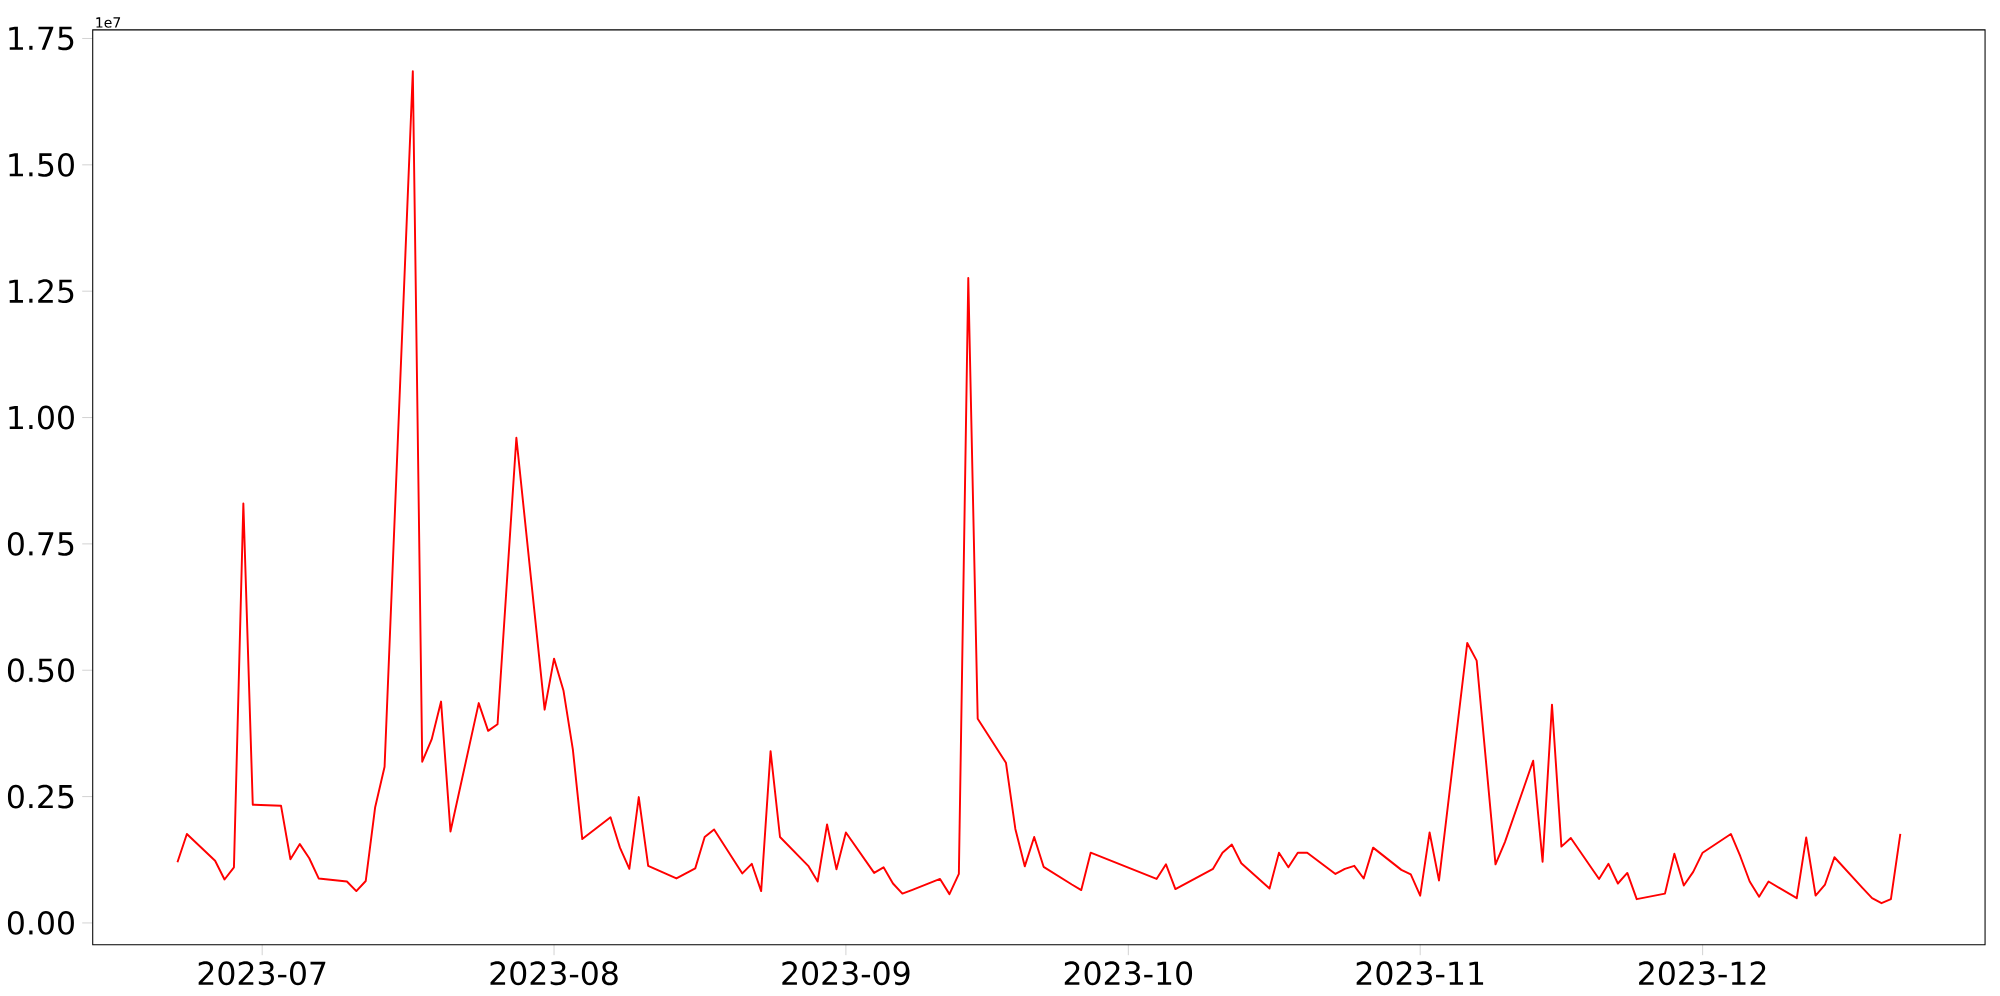  I want to click on y-tick-label: 1.50, so click(41, 164).